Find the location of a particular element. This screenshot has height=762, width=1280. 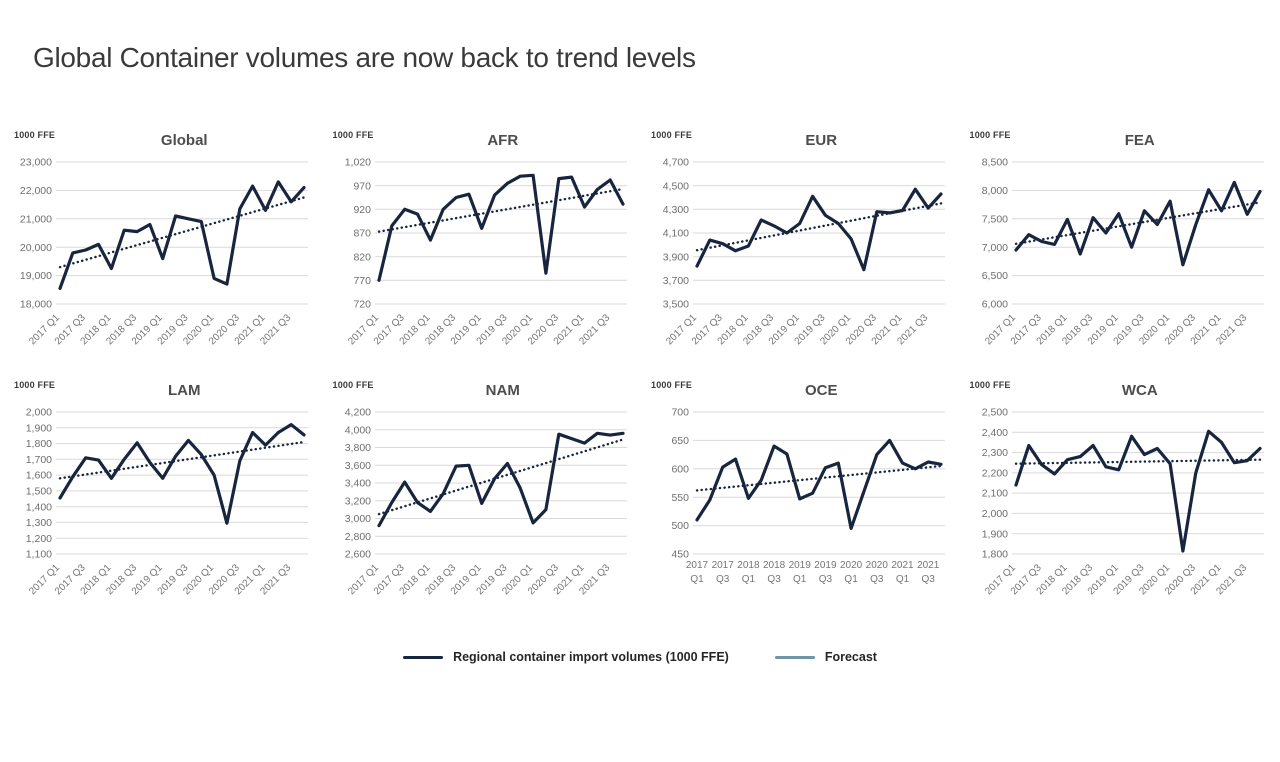

x-tick-label: 2018 is located at coordinates (774, 565).